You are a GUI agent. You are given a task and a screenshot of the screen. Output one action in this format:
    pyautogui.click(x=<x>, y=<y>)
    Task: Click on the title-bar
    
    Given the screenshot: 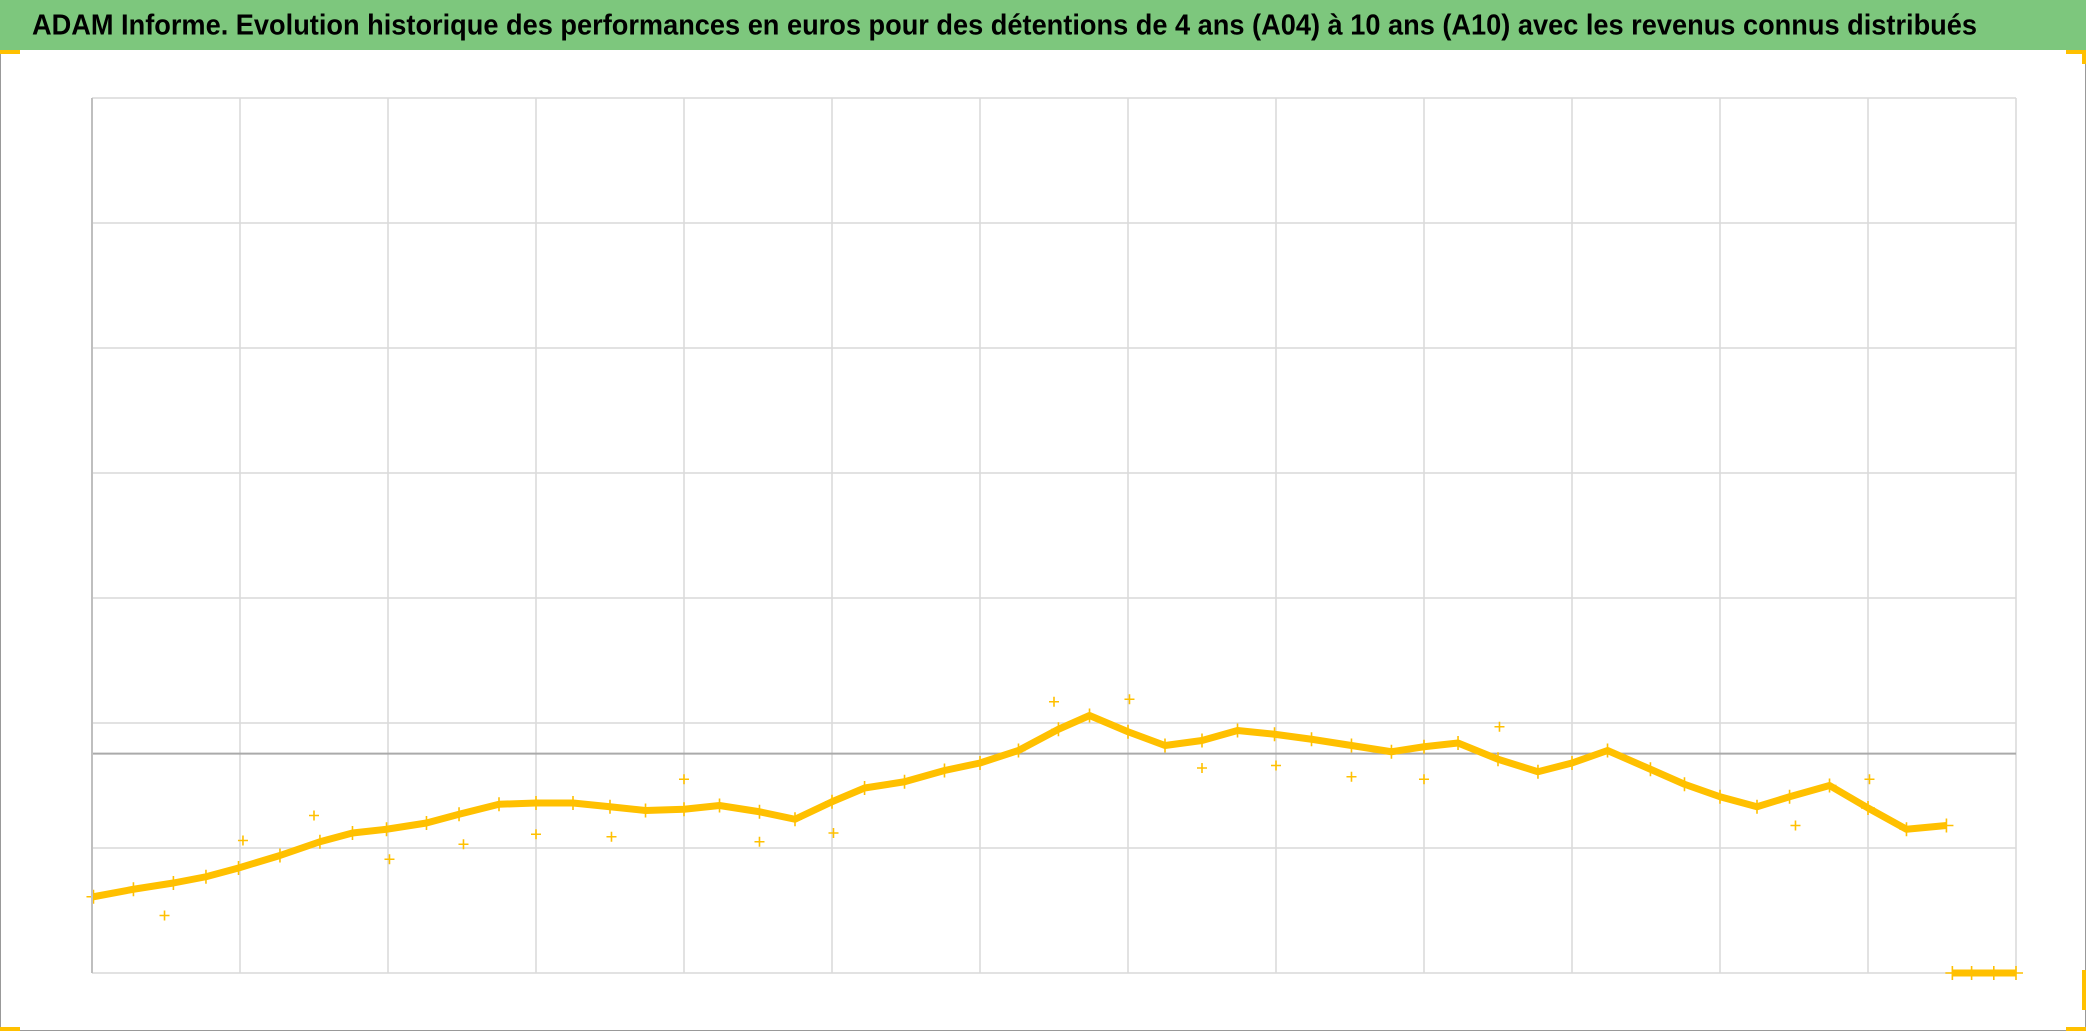 What is the action you would take?
    pyautogui.click(x=1043, y=25)
    